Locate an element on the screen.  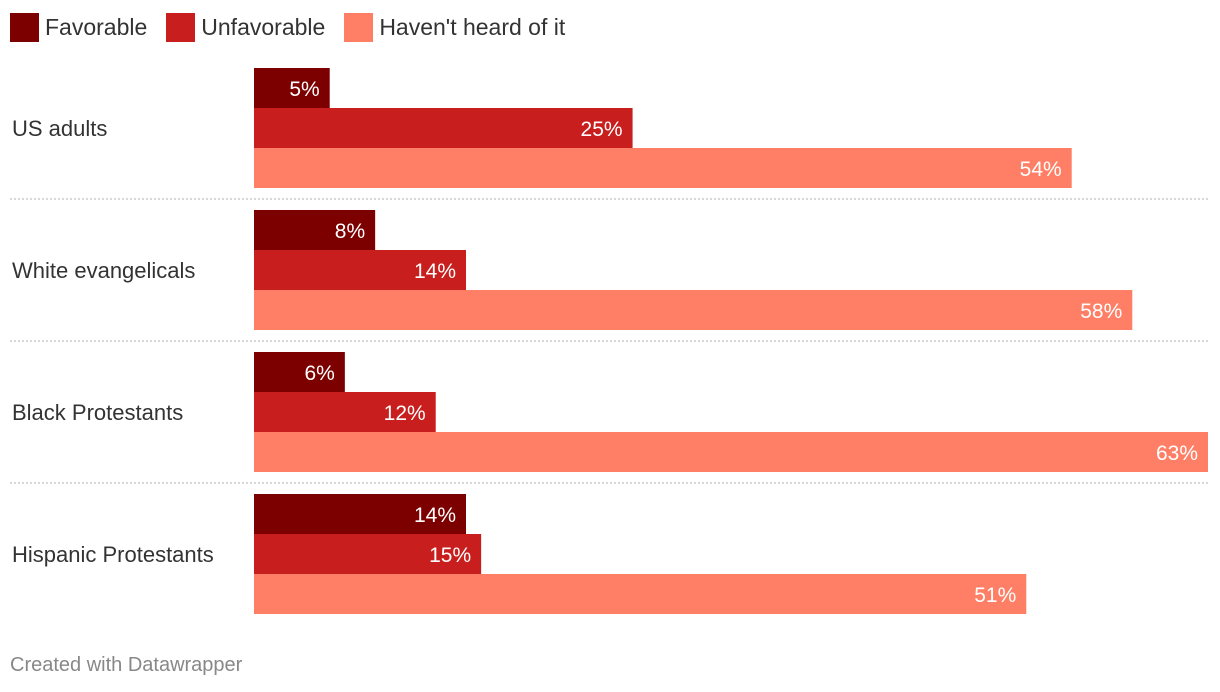
data-label-white-evangelicals-haven-t-heard-of-it: 58% is located at coordinates (1101, 311).